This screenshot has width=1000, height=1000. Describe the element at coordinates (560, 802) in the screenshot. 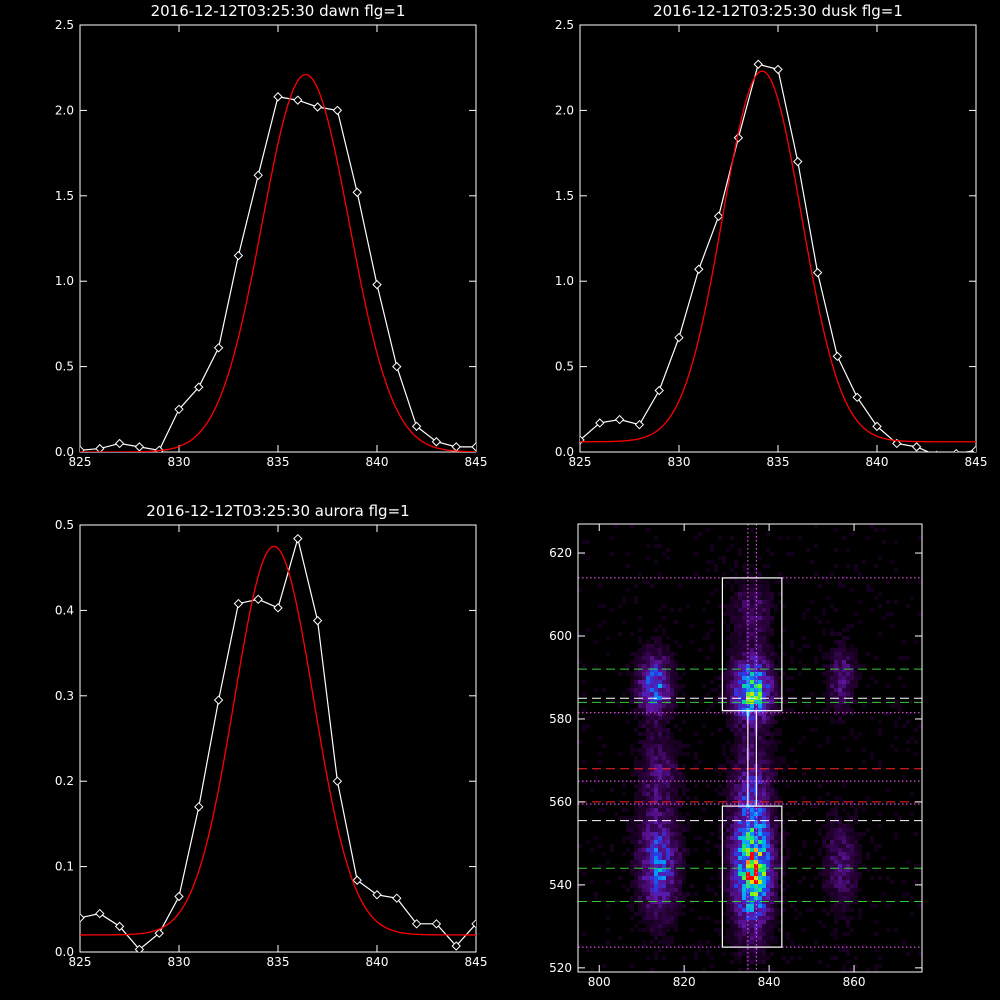

I see `y-tick-label: 560` at that location.